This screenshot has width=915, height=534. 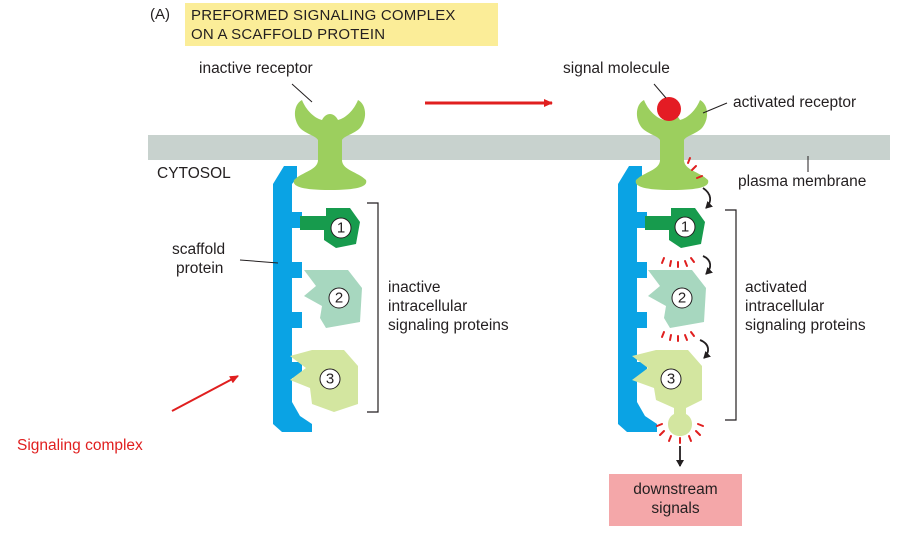 What do you see at coordinates (414, 287) in the screenshot?
I see `label-inactive-group-line-1: inactive` at bounding box center [414, 287].